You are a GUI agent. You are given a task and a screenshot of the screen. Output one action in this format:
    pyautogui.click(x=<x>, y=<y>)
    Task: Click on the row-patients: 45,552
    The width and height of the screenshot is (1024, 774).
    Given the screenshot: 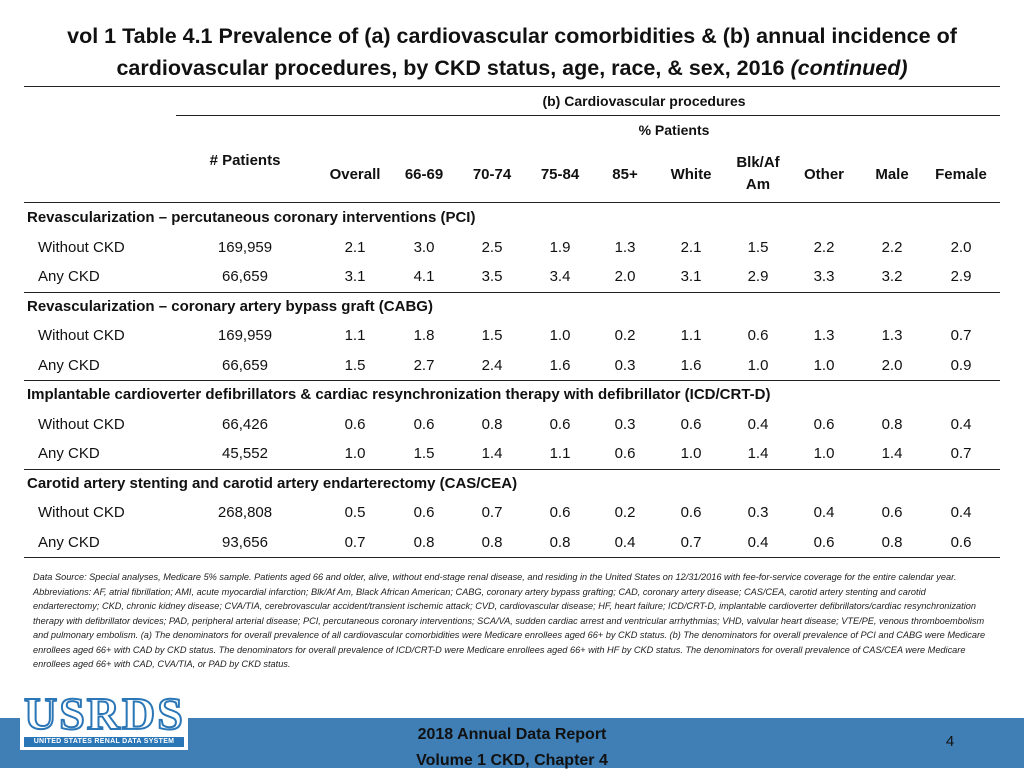 What is the action you would take?
    pyautogui.click(x=245, y=453)
    